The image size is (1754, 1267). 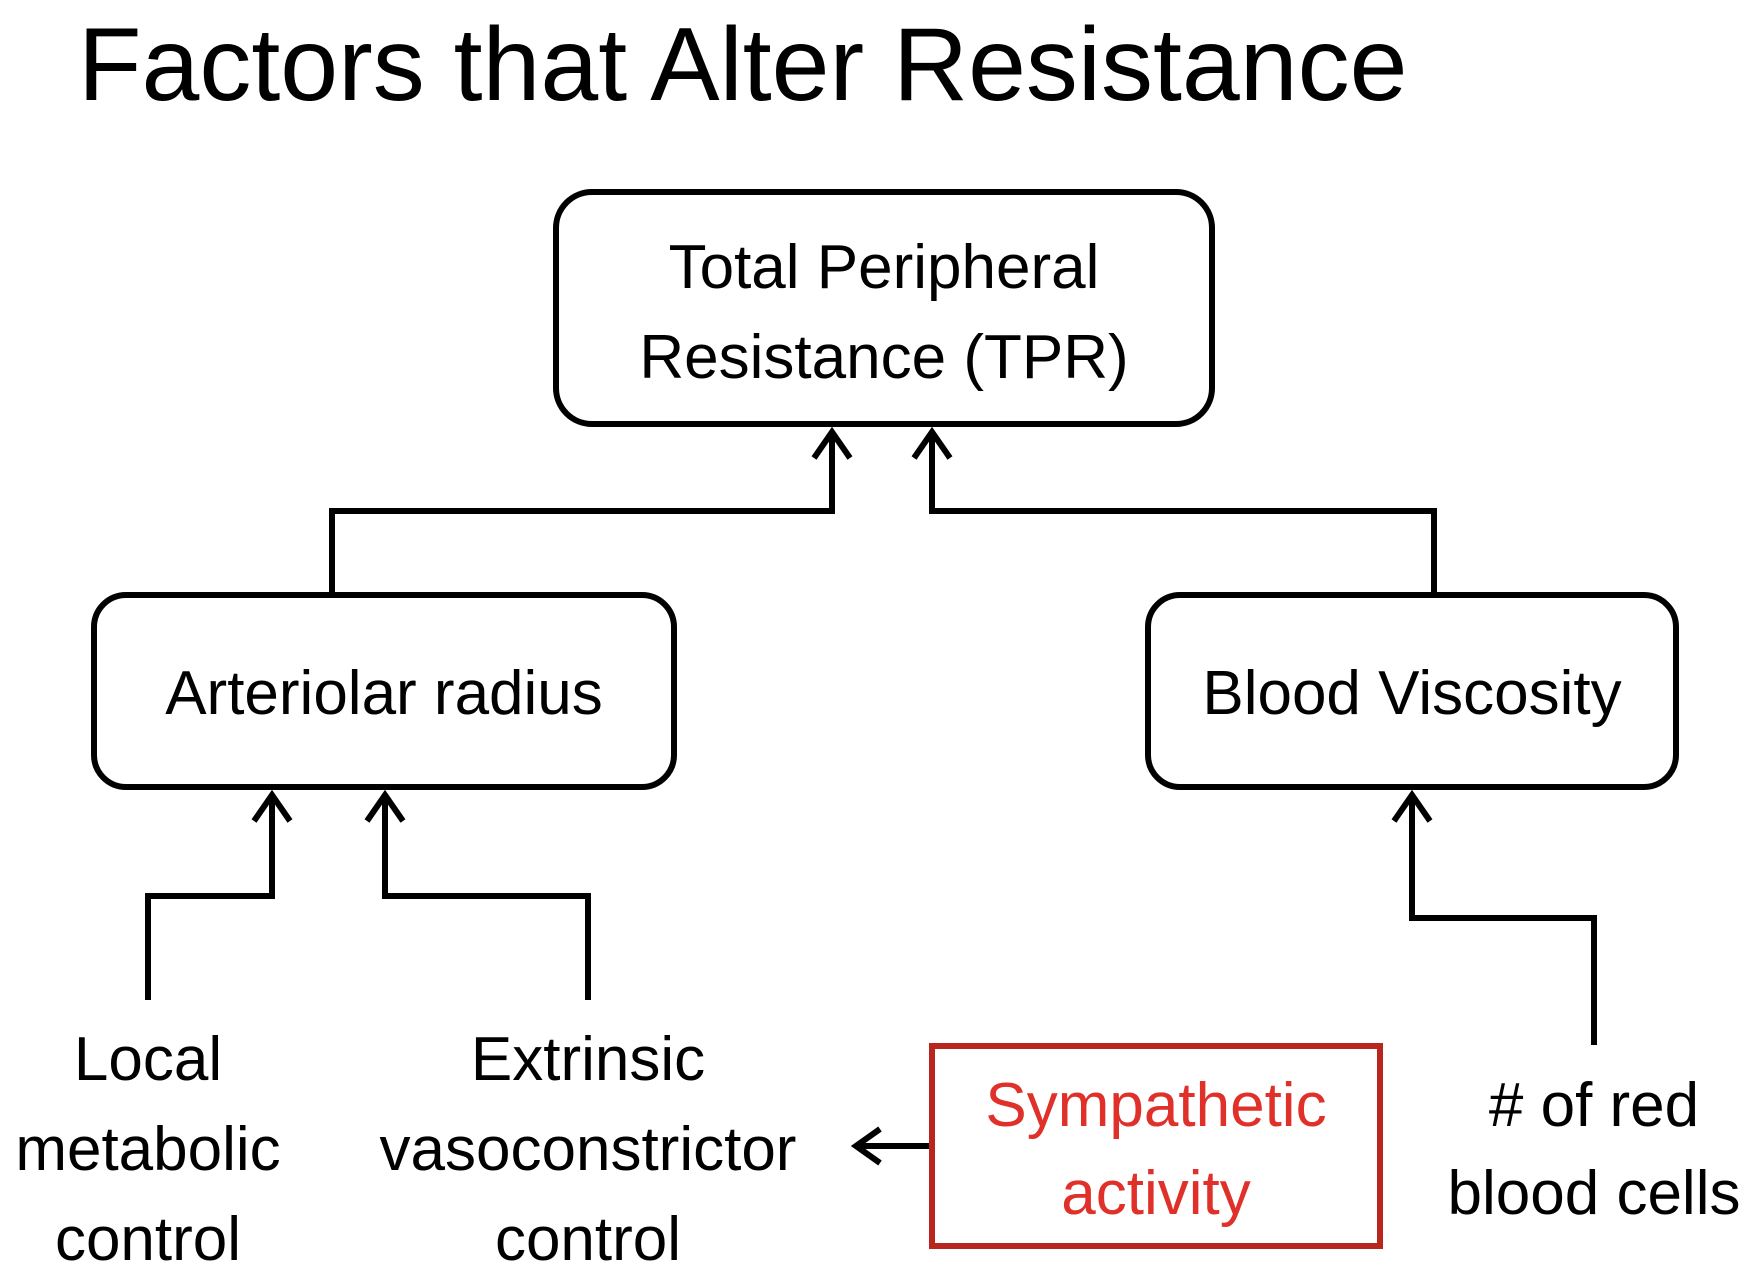 What do you see at coordinates (384, 693) in the screenshot?
I see `arteriolar-radius-label: Arteriolar radius` at bounding box center [384, 693].